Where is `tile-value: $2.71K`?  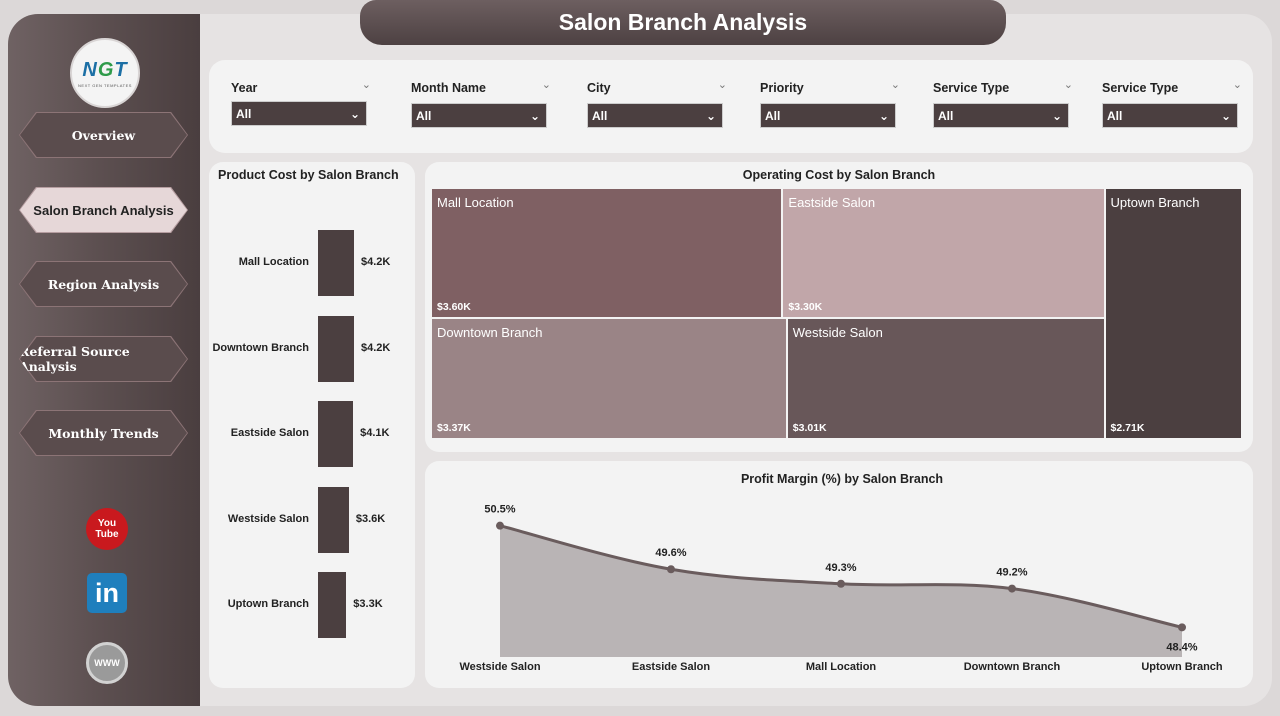
tile-value: $2.71K is located at coordinates (1127, 428).